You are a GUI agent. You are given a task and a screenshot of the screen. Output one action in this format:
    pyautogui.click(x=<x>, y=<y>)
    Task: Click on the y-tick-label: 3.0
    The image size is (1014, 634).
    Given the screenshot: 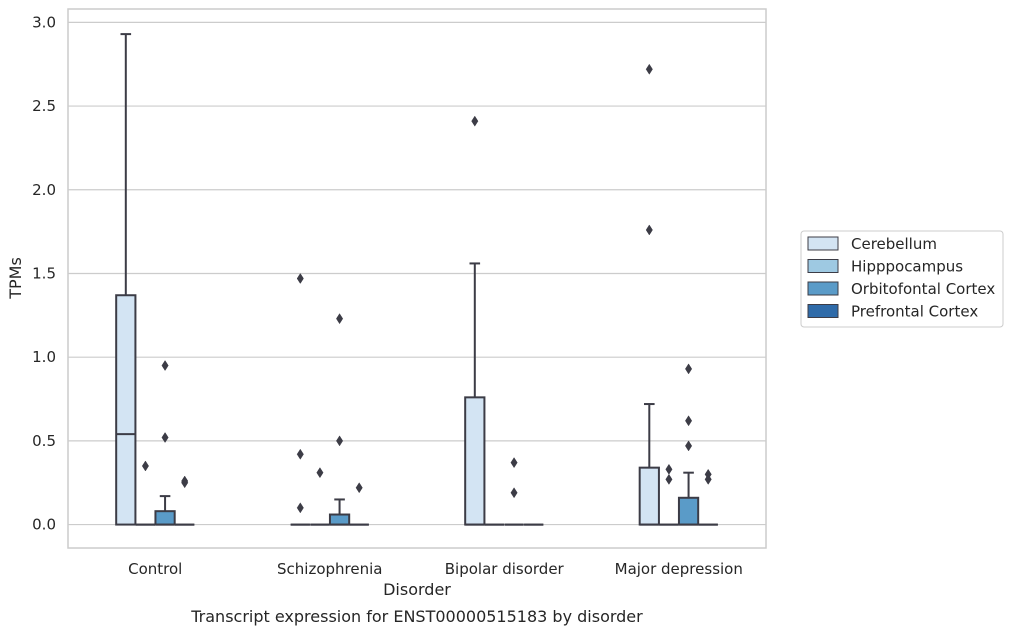 What is the action you would take?
    pyautogui.click(x=44, y=22)
    